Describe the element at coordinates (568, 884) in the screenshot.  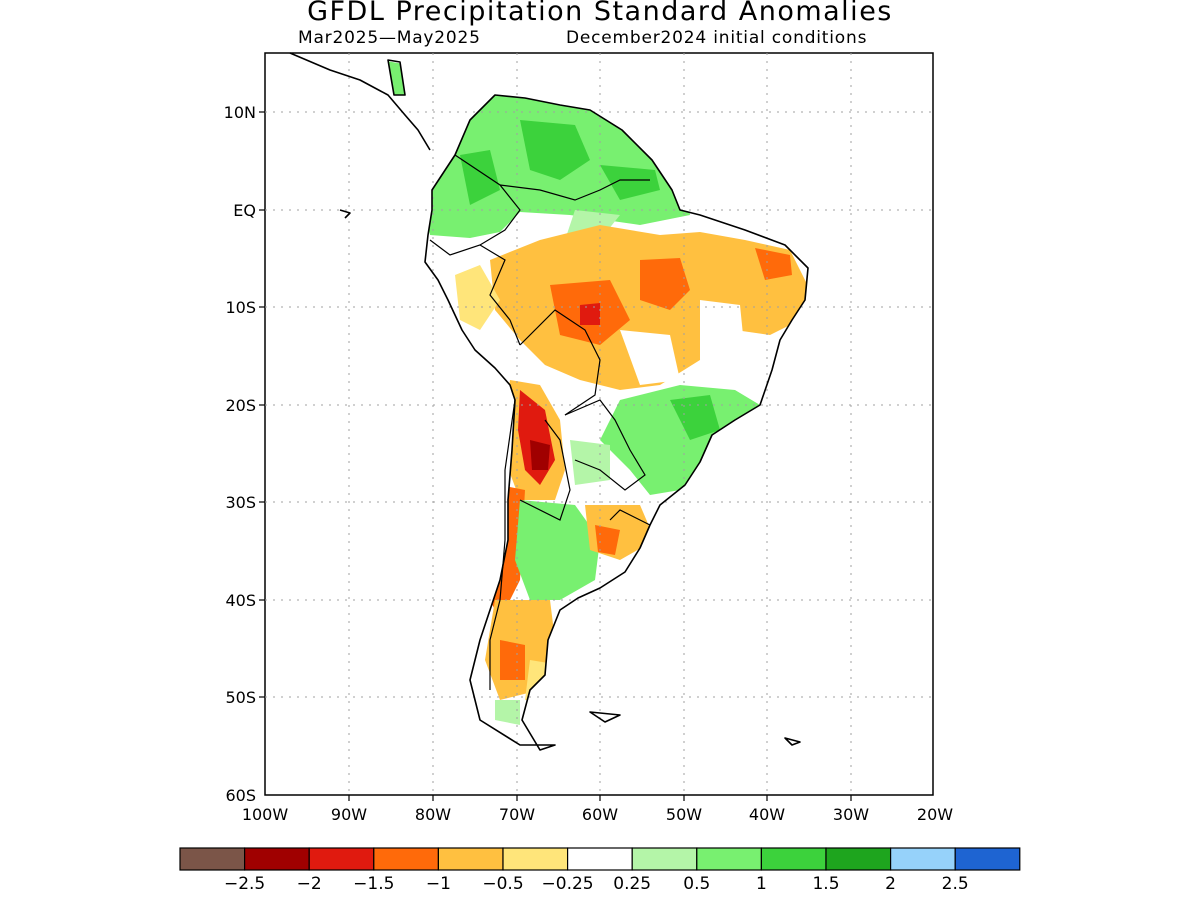
I see `colorbar-label-5: −0.25` at that location.